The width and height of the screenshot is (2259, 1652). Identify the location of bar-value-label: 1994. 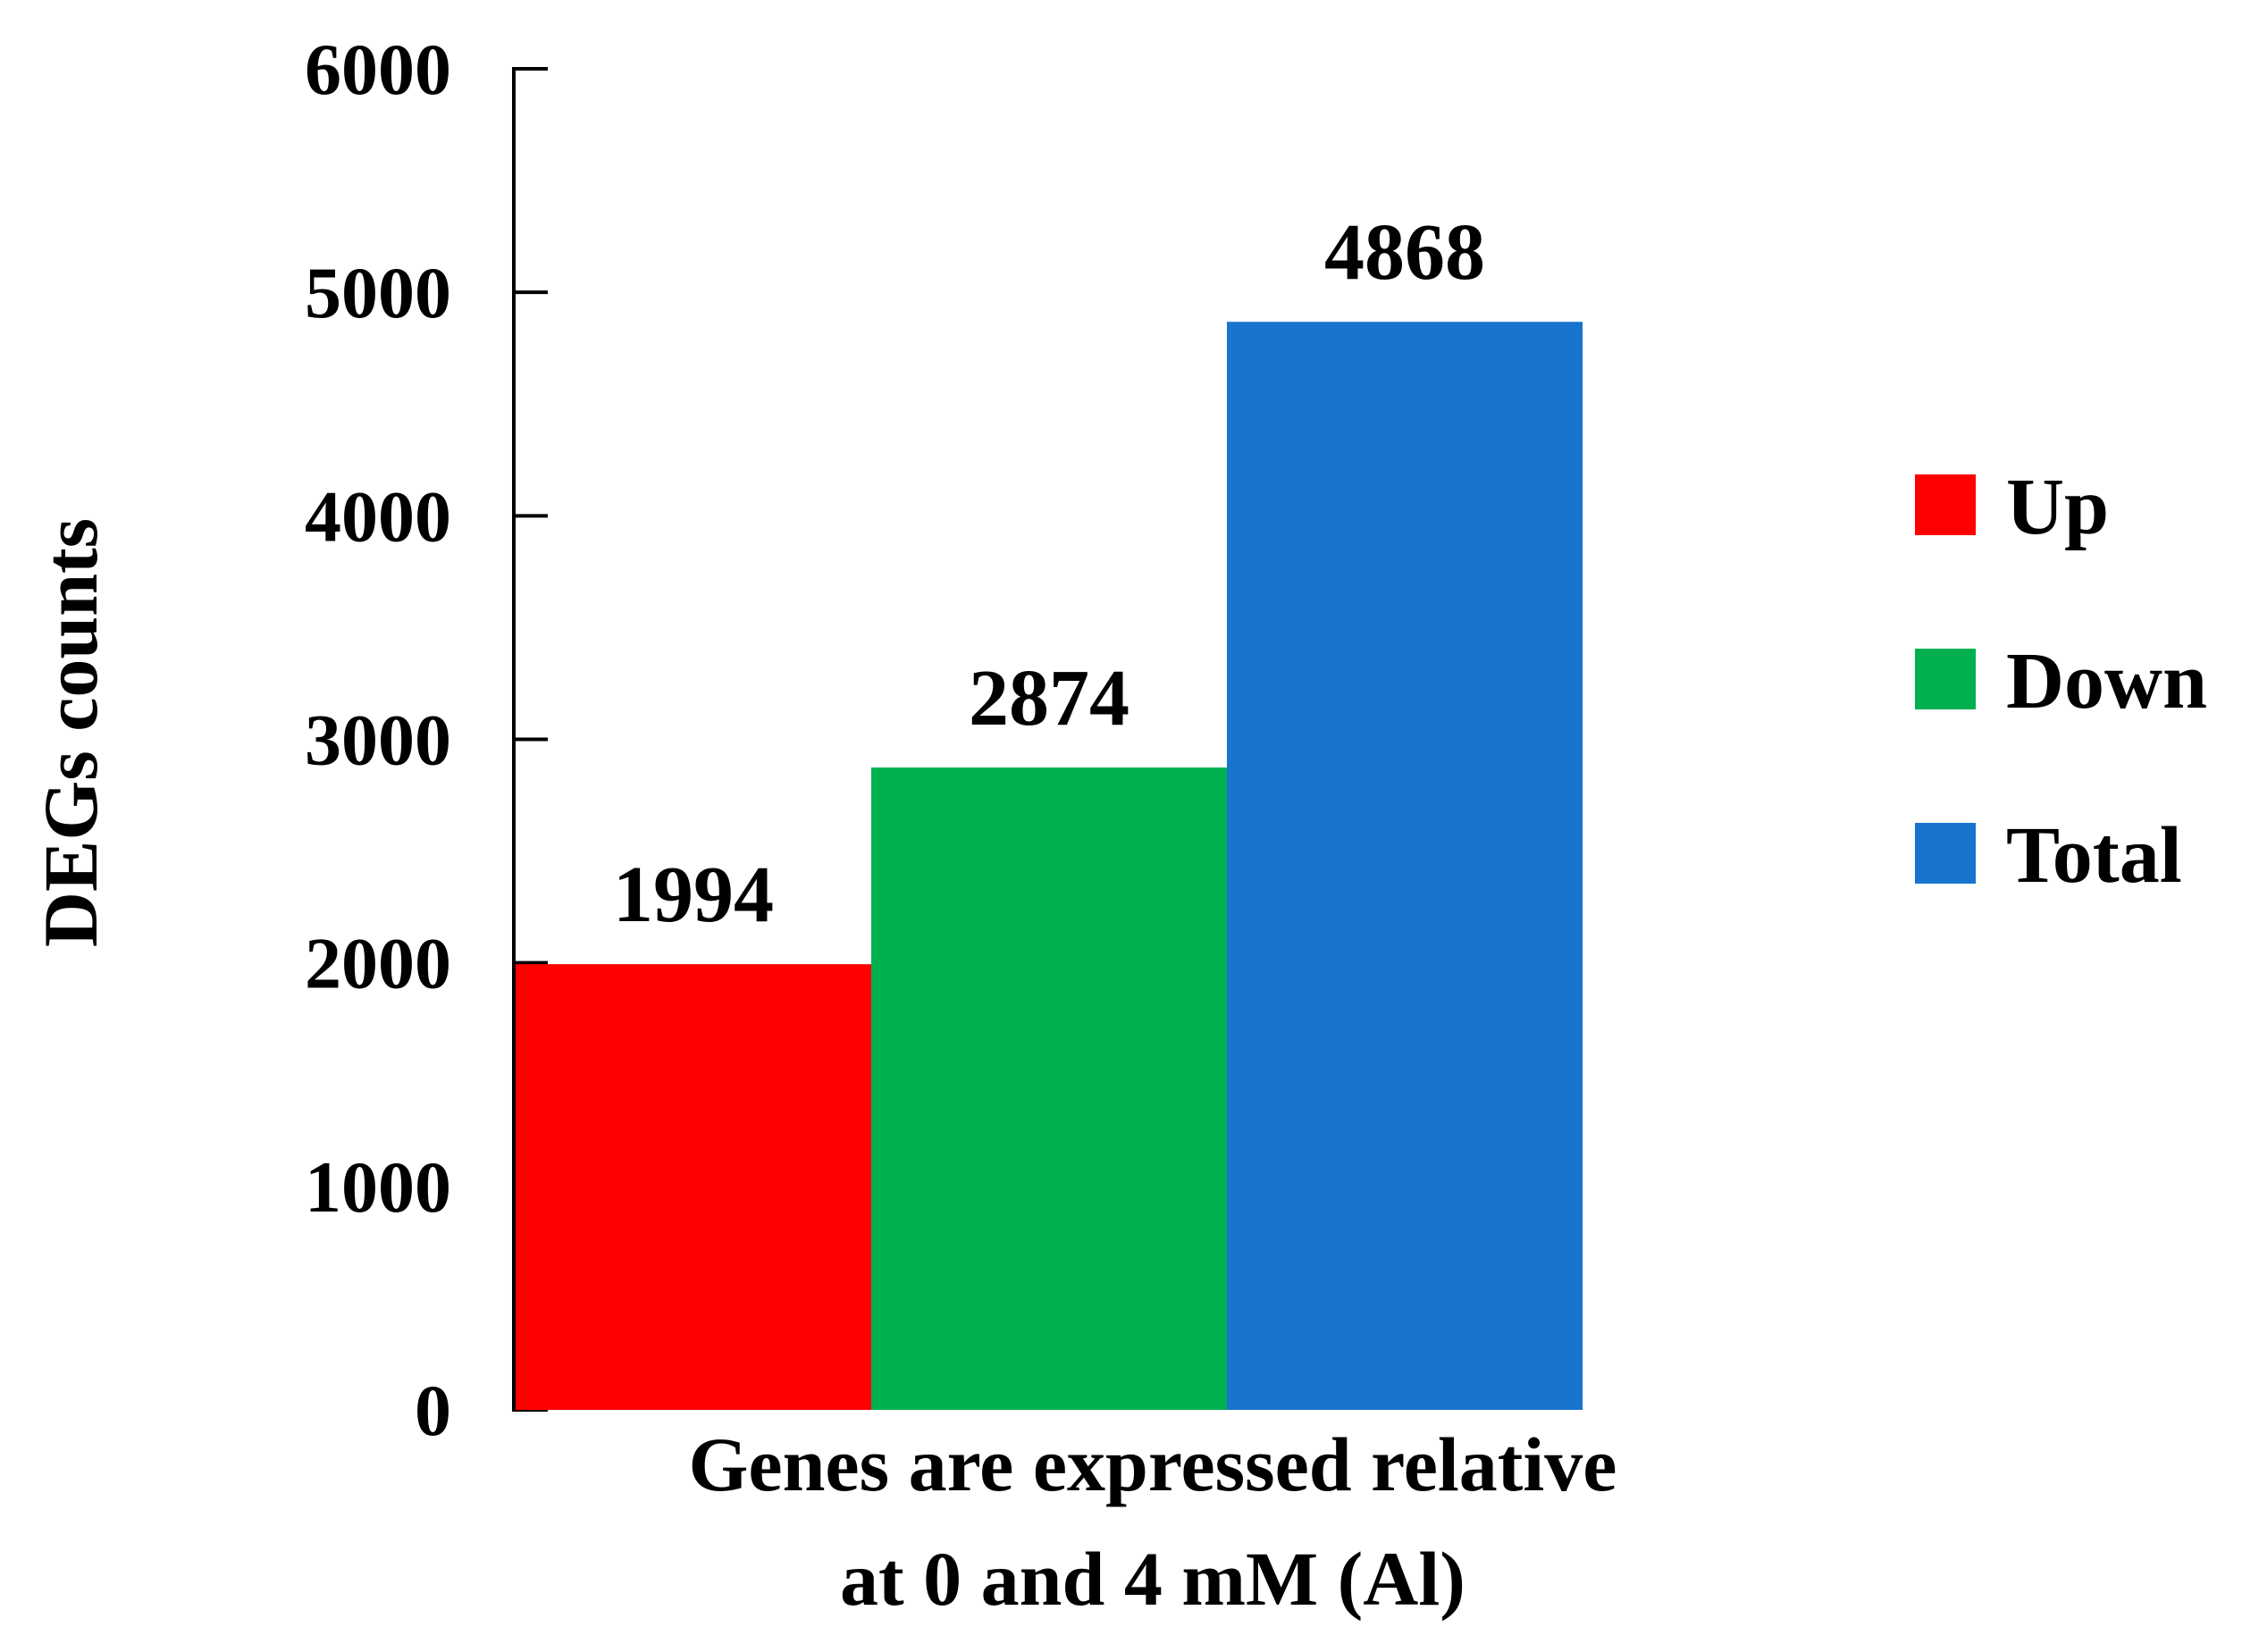
(694, 895).